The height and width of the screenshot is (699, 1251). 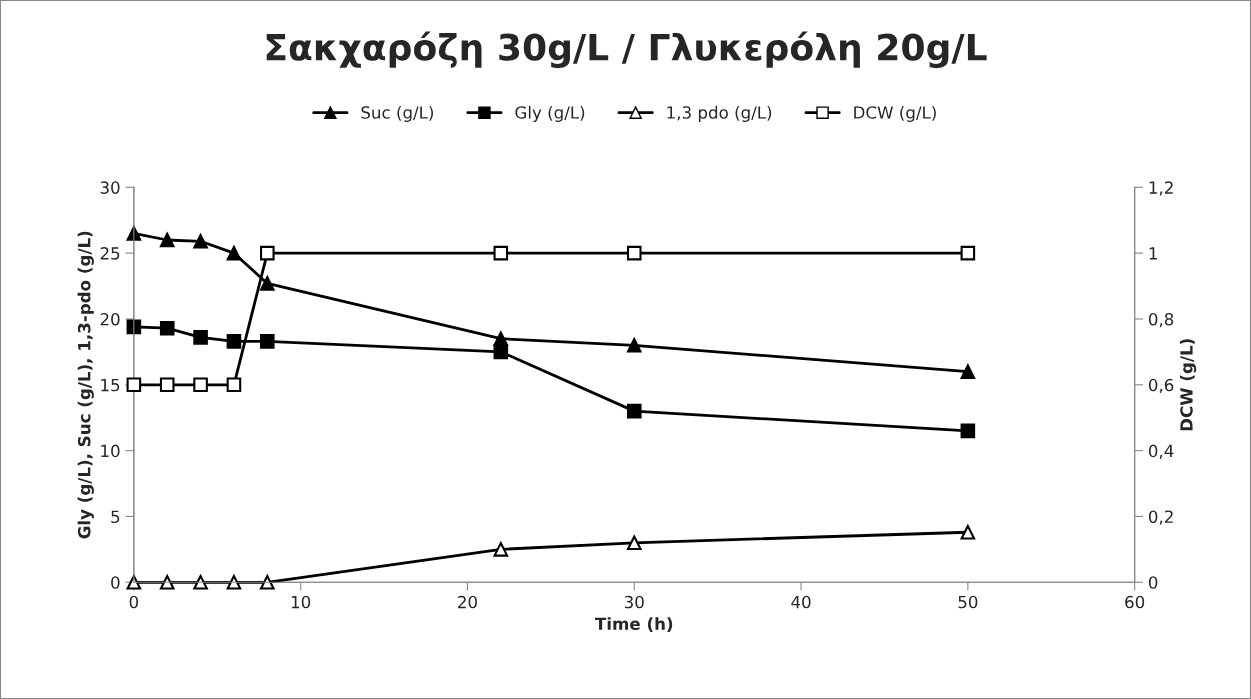 What do you see at coordinates (1161, 386) in the screenshot?
I see `y2-tick-label: 0,6` at bounding box center [1161, 386].